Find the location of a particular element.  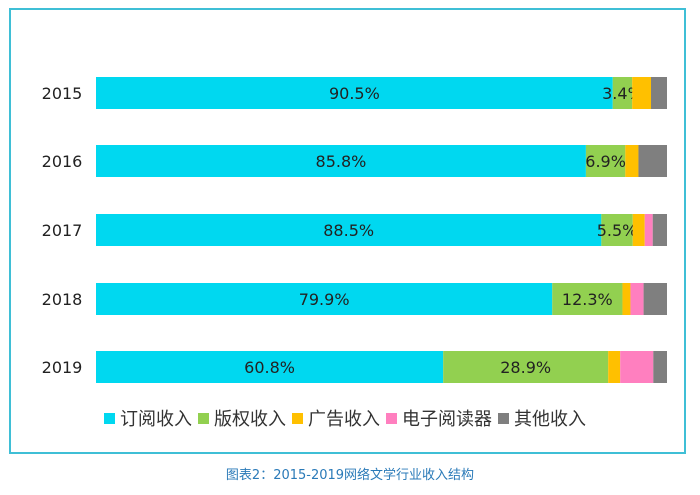

legend-label: 其他收入 is located at coordinates (550, 419).